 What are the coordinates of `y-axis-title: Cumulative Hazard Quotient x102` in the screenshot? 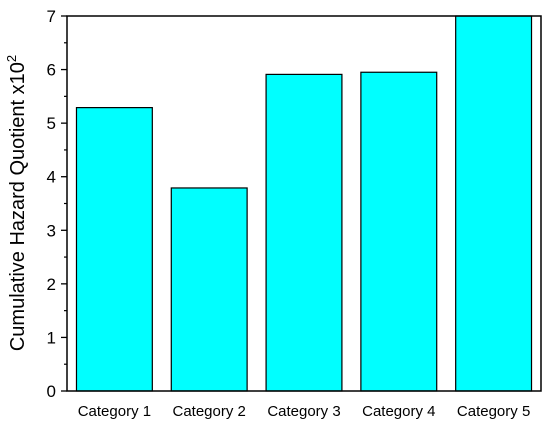 It's located at (16, 203).